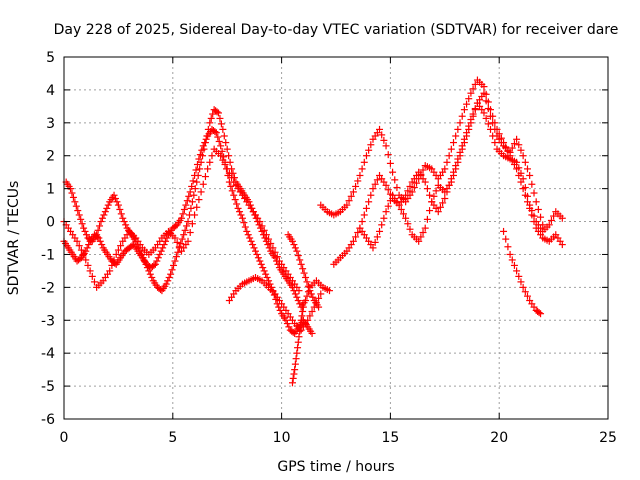 The width and height of the screenshot is (640, 480). Describe the element at coordinates (608, 438) in the screenshot. I see `x-tick-label: 25` at that location.